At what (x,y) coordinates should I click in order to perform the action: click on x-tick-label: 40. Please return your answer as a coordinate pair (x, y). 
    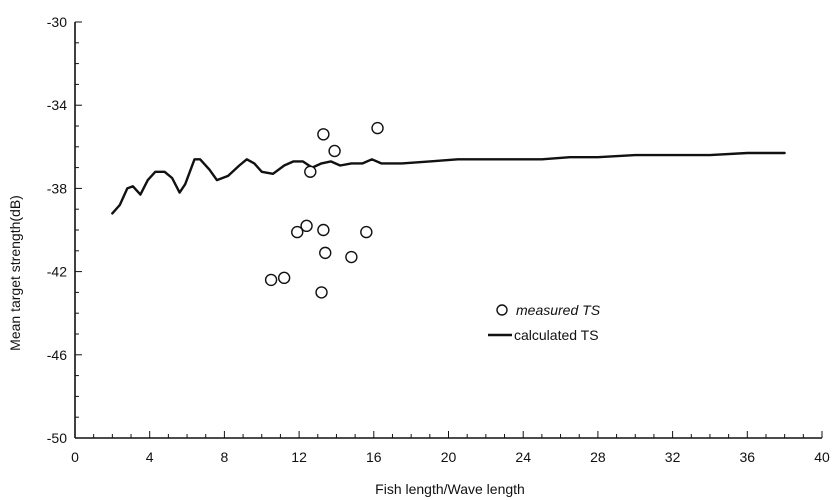
    Looking at the image, I should click on (822, 457).